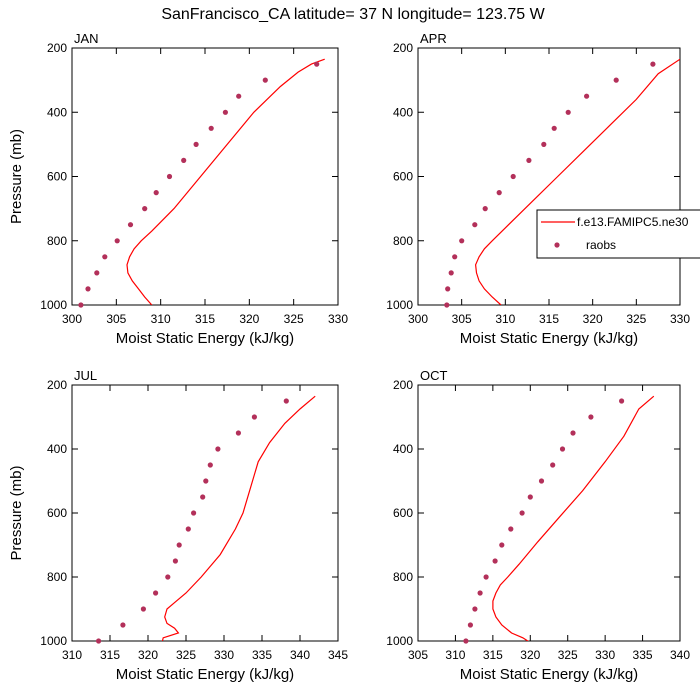 Image resolution: width=700 pixels, height=700 pixels. Describe the element at coordinates (433, 38) in the screenshot. I see `panel-label: APR` at that location.